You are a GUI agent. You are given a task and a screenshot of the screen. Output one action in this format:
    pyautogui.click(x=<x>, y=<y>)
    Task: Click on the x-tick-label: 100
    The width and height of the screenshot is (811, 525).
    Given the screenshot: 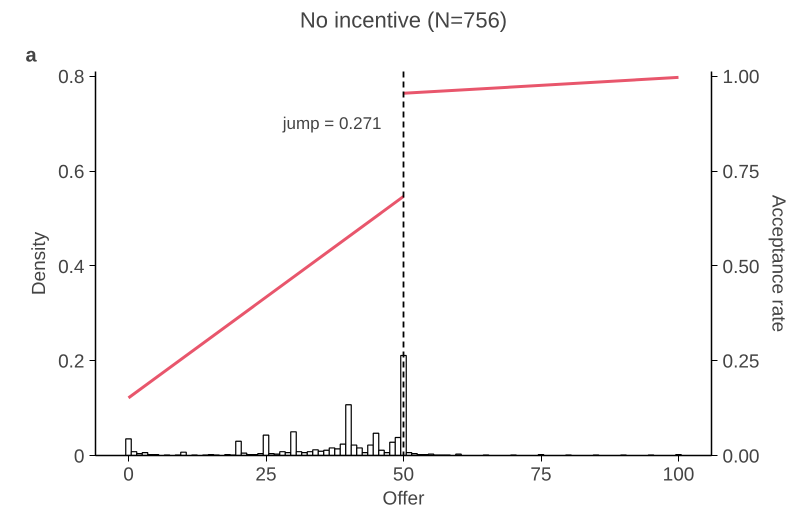 What is the action you would take?
    pyautogui.click(x=678, y=475)
    